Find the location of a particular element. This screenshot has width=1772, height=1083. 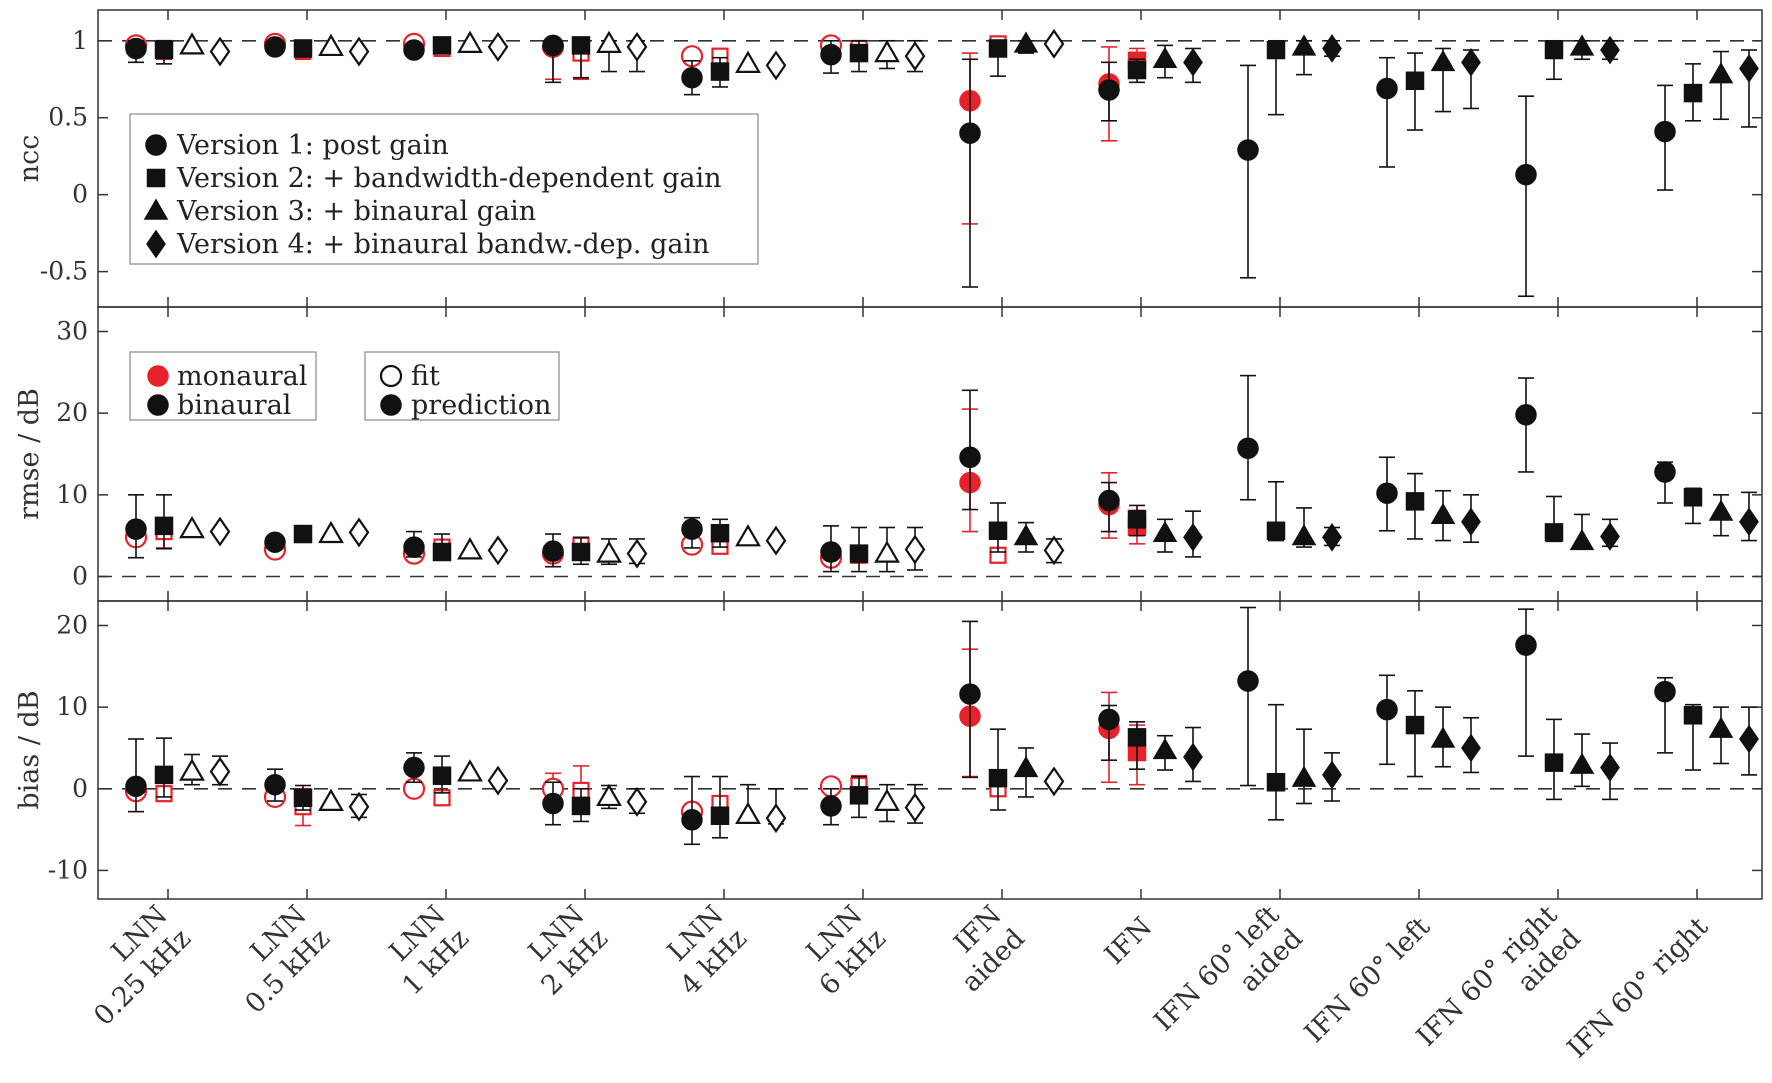

y-axis-label: ncc is located at coordinates (29, 159).